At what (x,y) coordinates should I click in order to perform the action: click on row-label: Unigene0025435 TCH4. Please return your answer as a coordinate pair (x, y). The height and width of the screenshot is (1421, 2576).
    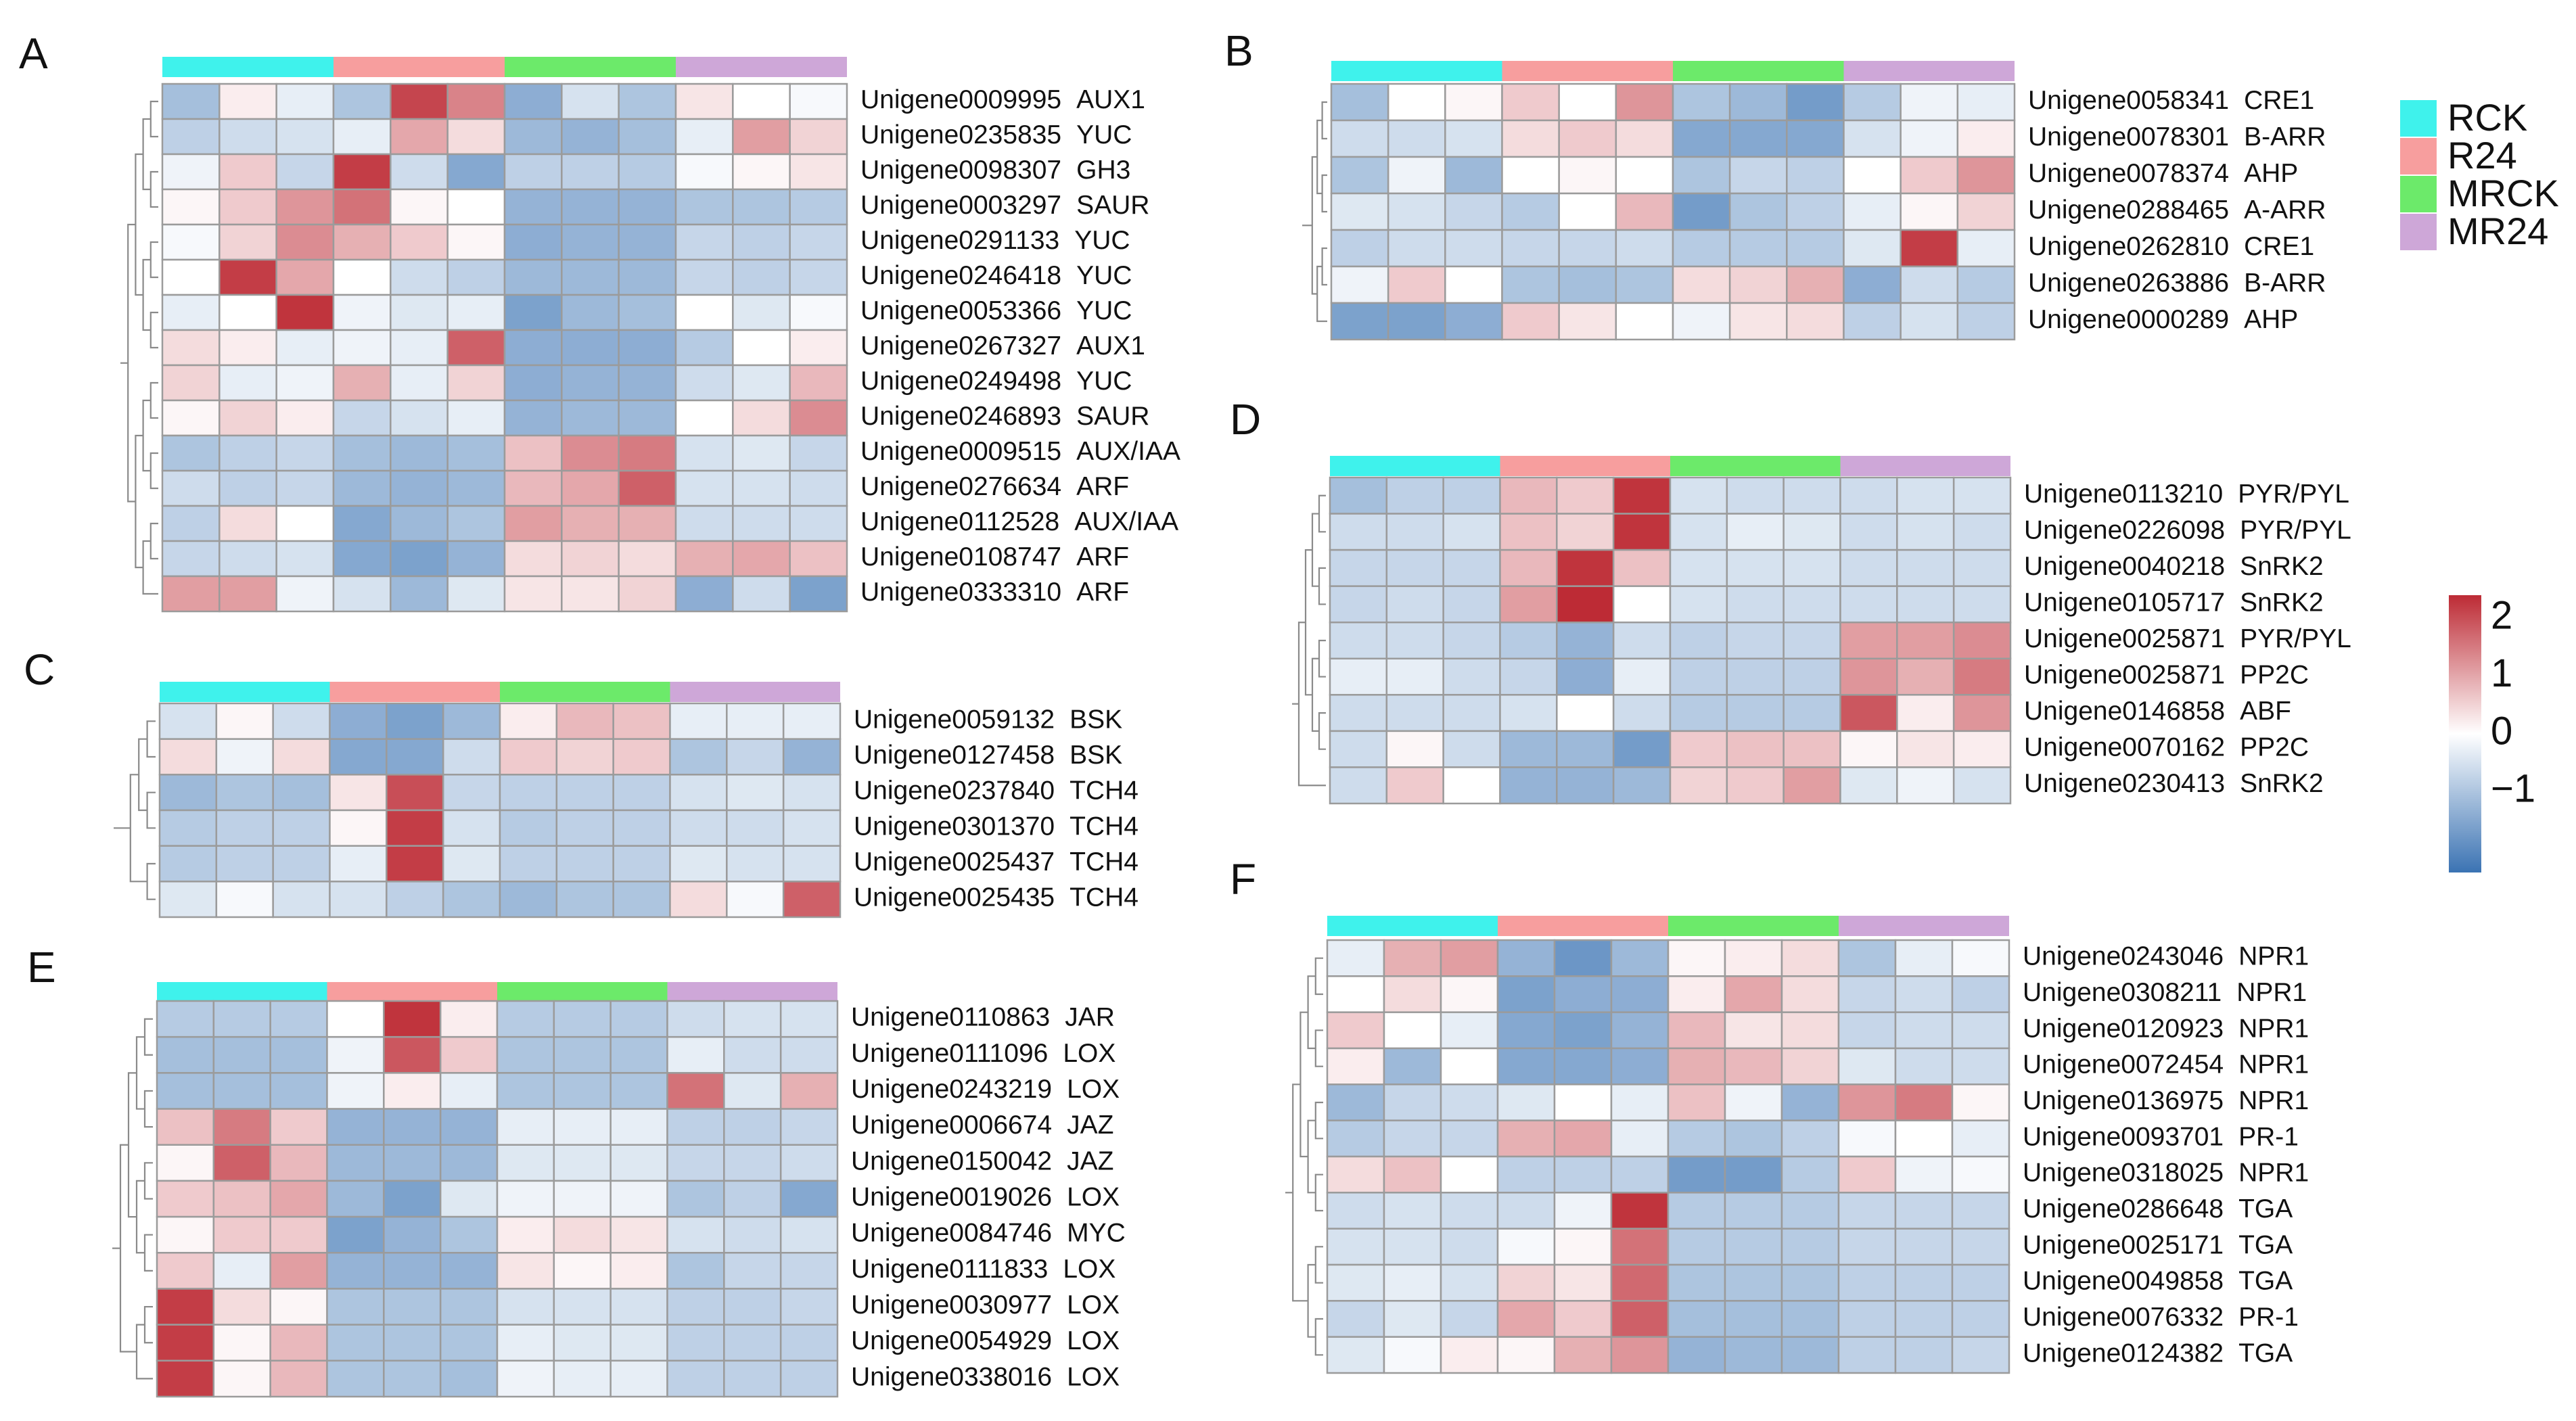
    Looking at the image, I should click on (996, 897).